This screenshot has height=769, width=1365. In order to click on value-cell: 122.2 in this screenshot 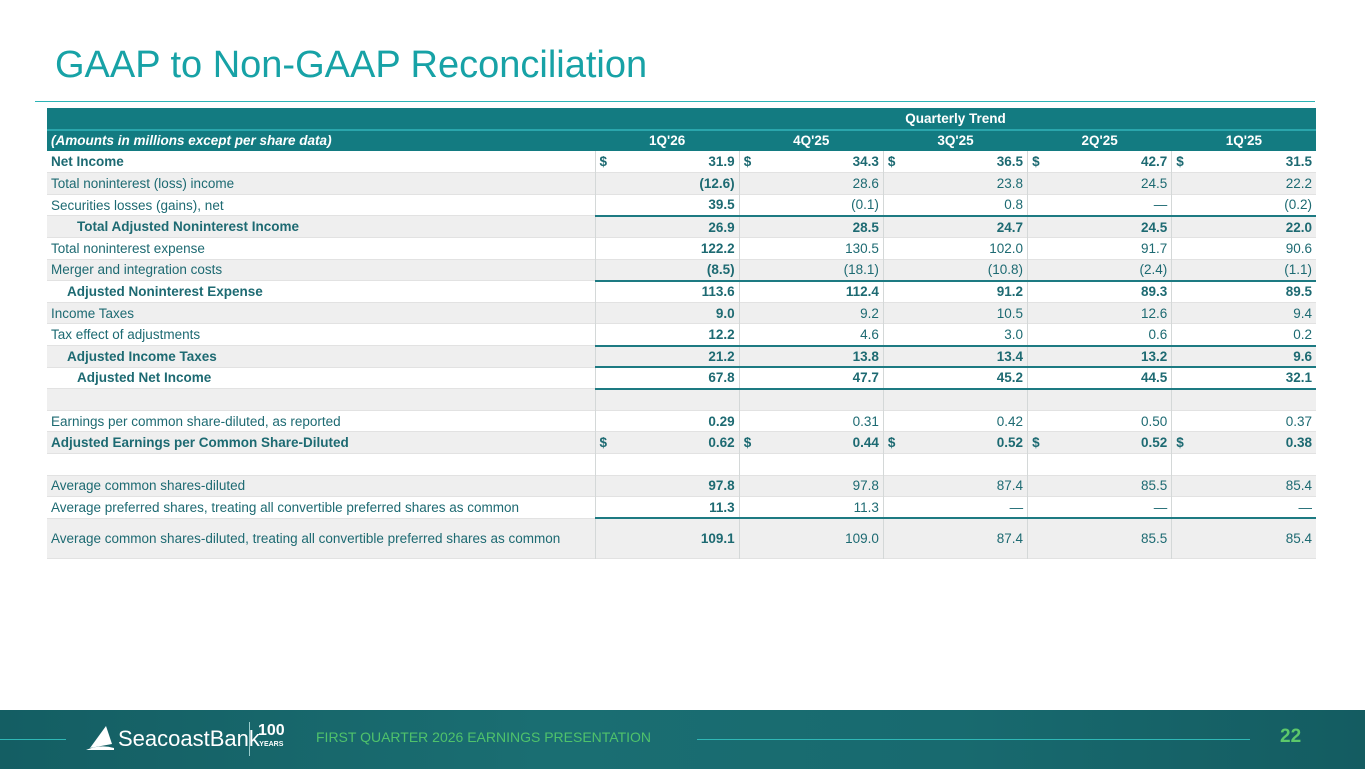, I will do `click(667, 248)`.